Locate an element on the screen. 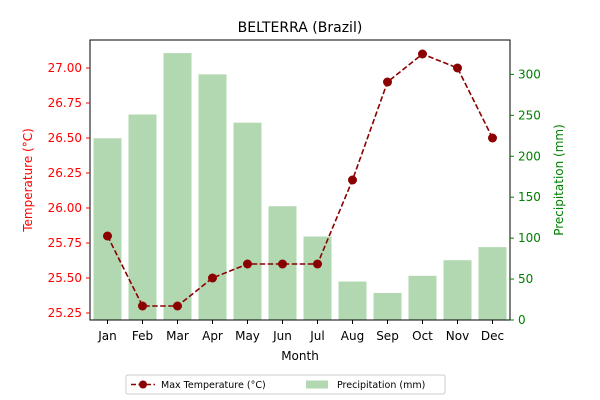 This screenshot has width=600, height=400. left-tick-label: 25.75 is located at coordinates (65, 243).